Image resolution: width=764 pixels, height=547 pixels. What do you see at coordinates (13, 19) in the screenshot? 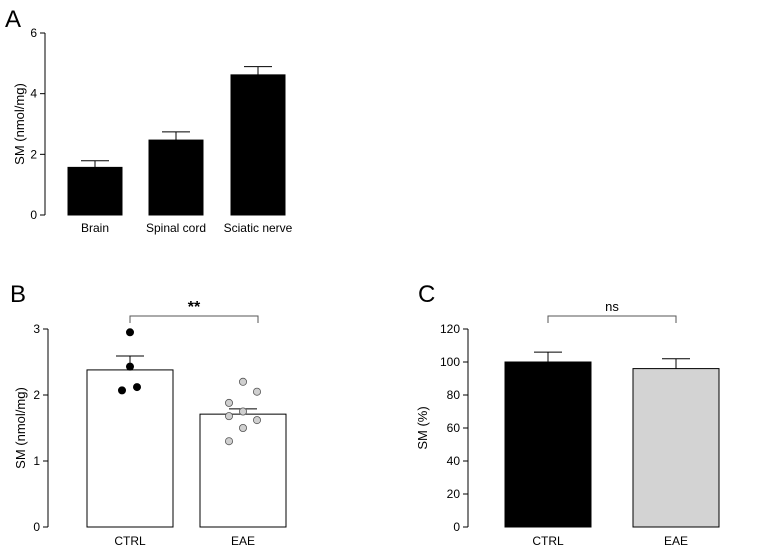
I see `panel-a-letter: A` at bounding box center [13, 19].